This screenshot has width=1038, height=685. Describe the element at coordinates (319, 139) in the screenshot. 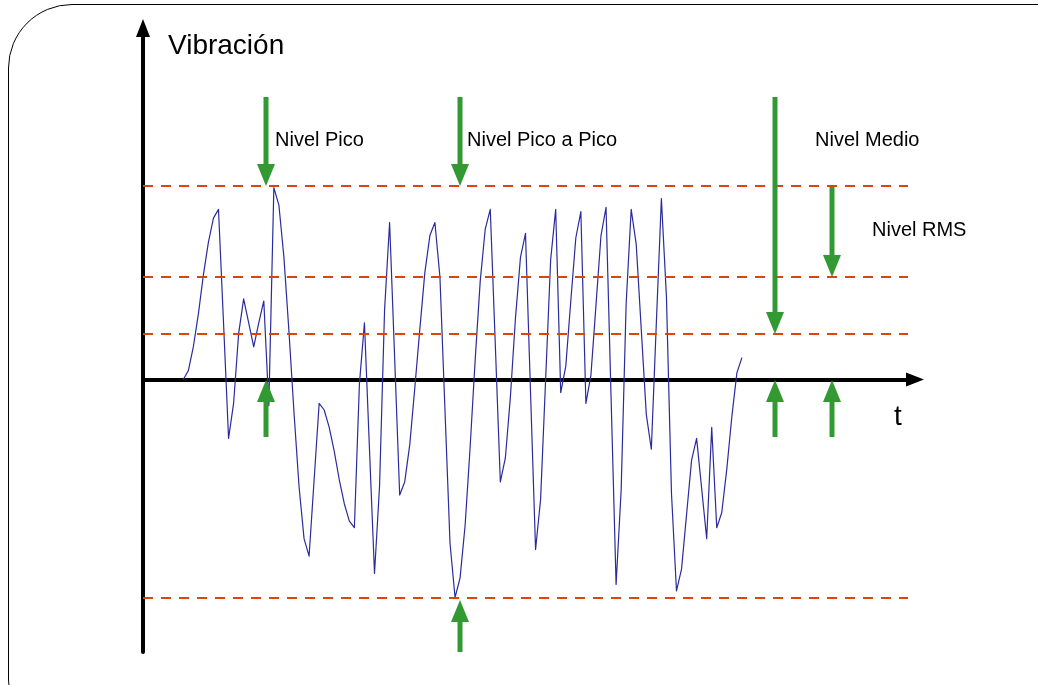

I see `text: Nivel Pico` at that location.